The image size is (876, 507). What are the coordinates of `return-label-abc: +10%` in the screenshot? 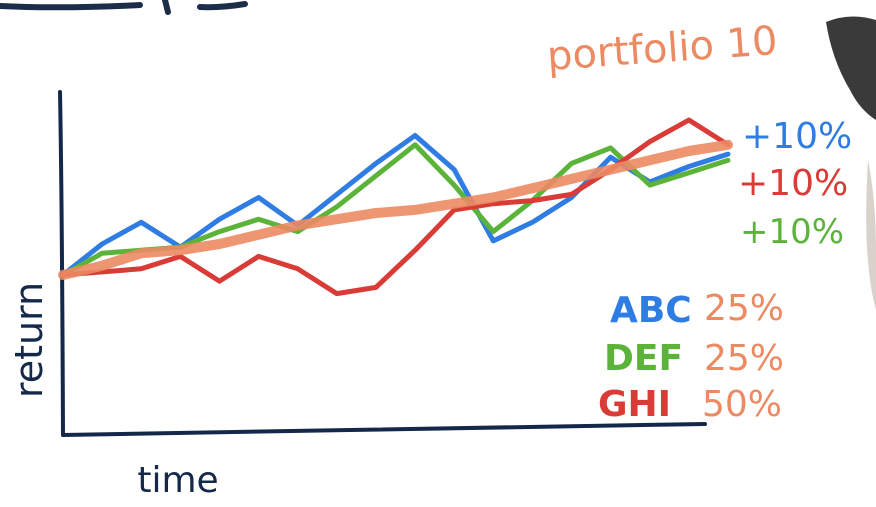 It's located at (797, 136).